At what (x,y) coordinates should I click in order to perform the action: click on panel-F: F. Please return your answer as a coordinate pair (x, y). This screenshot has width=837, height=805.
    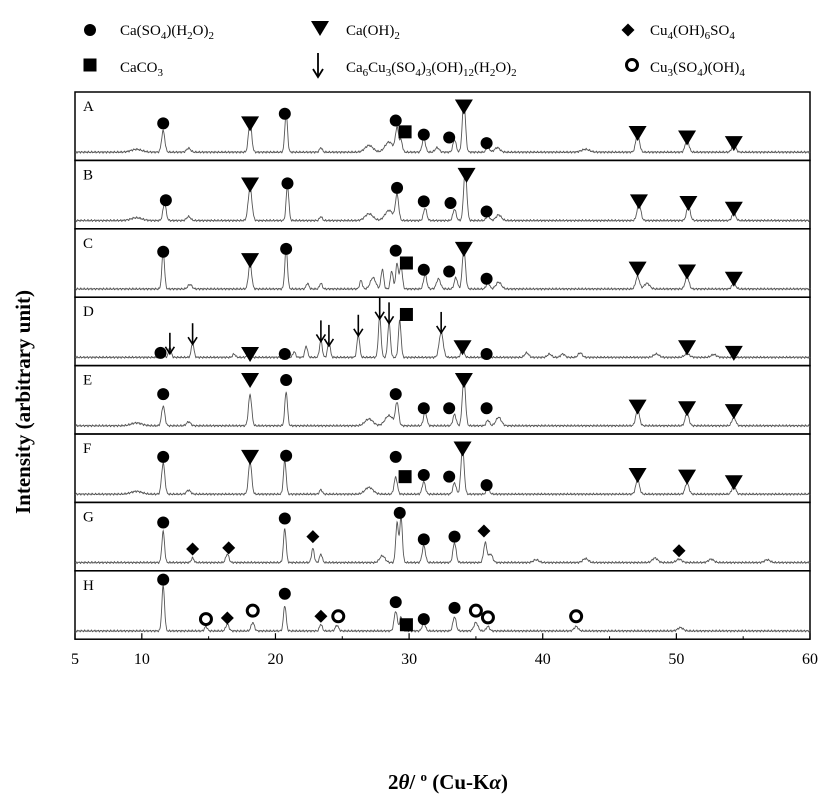
    Looking at the image, I should click on (442, 468).